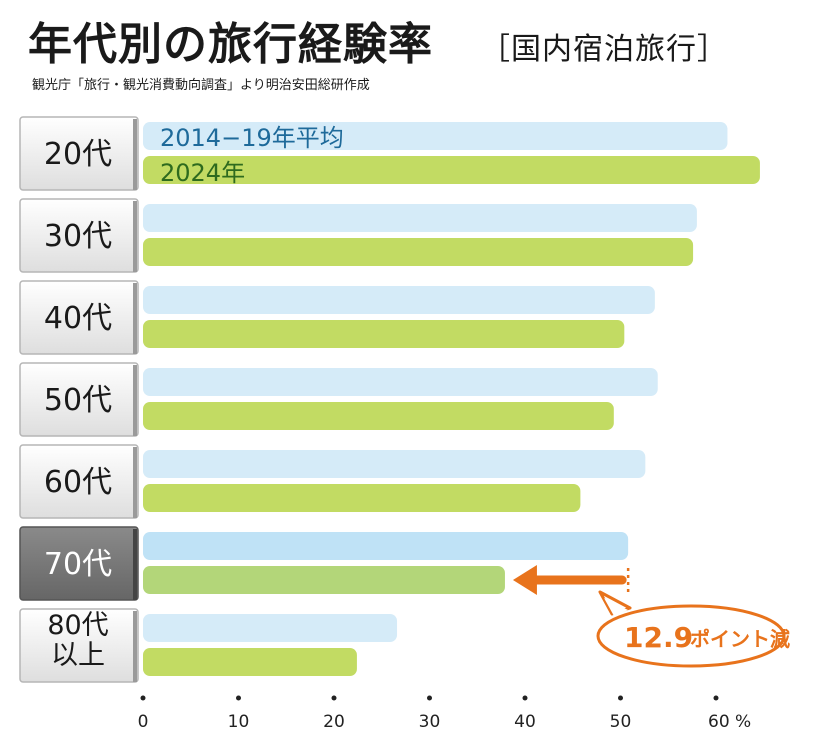 The height and width of the screenshot is (751, 820). What do you see at coordinates (334, 722) in the screenshot?
I see `x-tick-label: 20` at bounding box center [334, 722].